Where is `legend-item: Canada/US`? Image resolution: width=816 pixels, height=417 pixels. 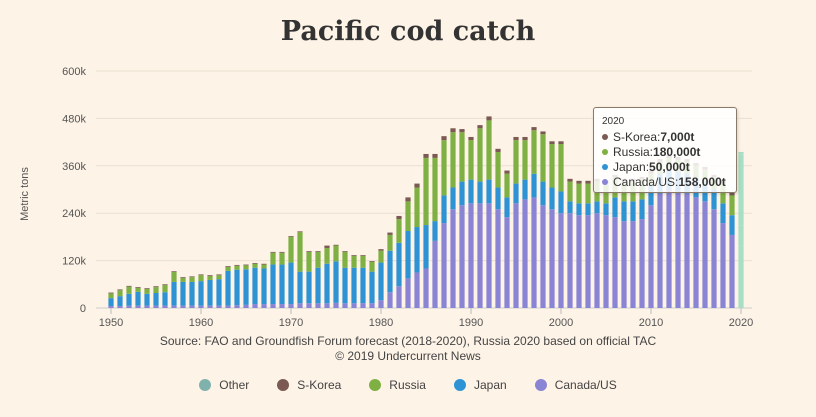
legend-item: Canada/US is located at coordinates (575, 385).